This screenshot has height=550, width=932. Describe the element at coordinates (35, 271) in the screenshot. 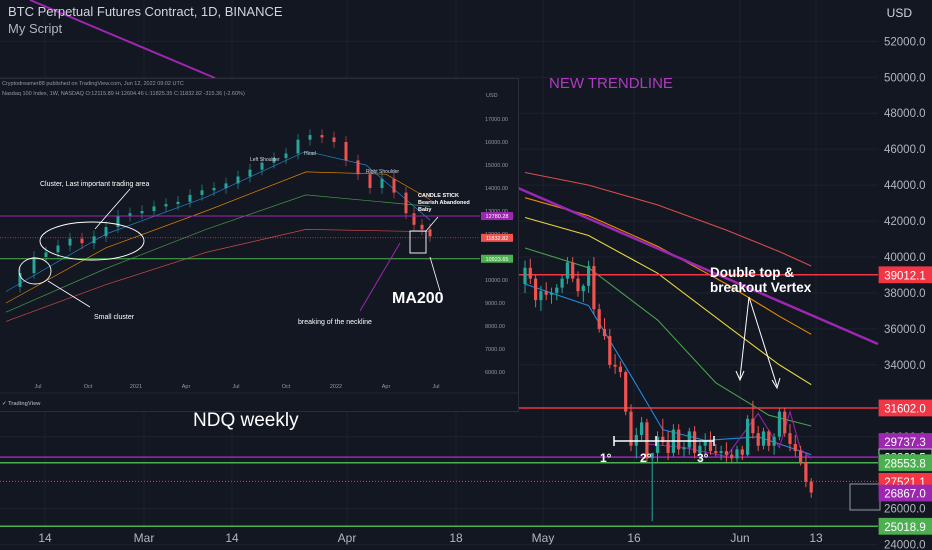

I see `small-cluster-ellipse` at that location.